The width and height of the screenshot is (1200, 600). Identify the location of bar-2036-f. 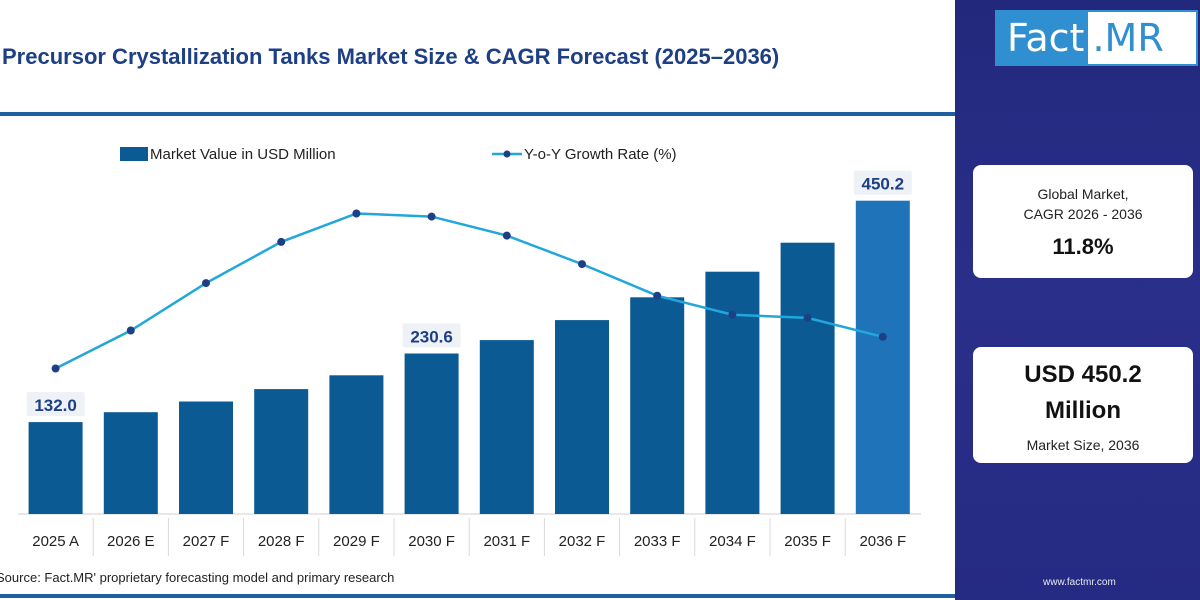
(882, 357).